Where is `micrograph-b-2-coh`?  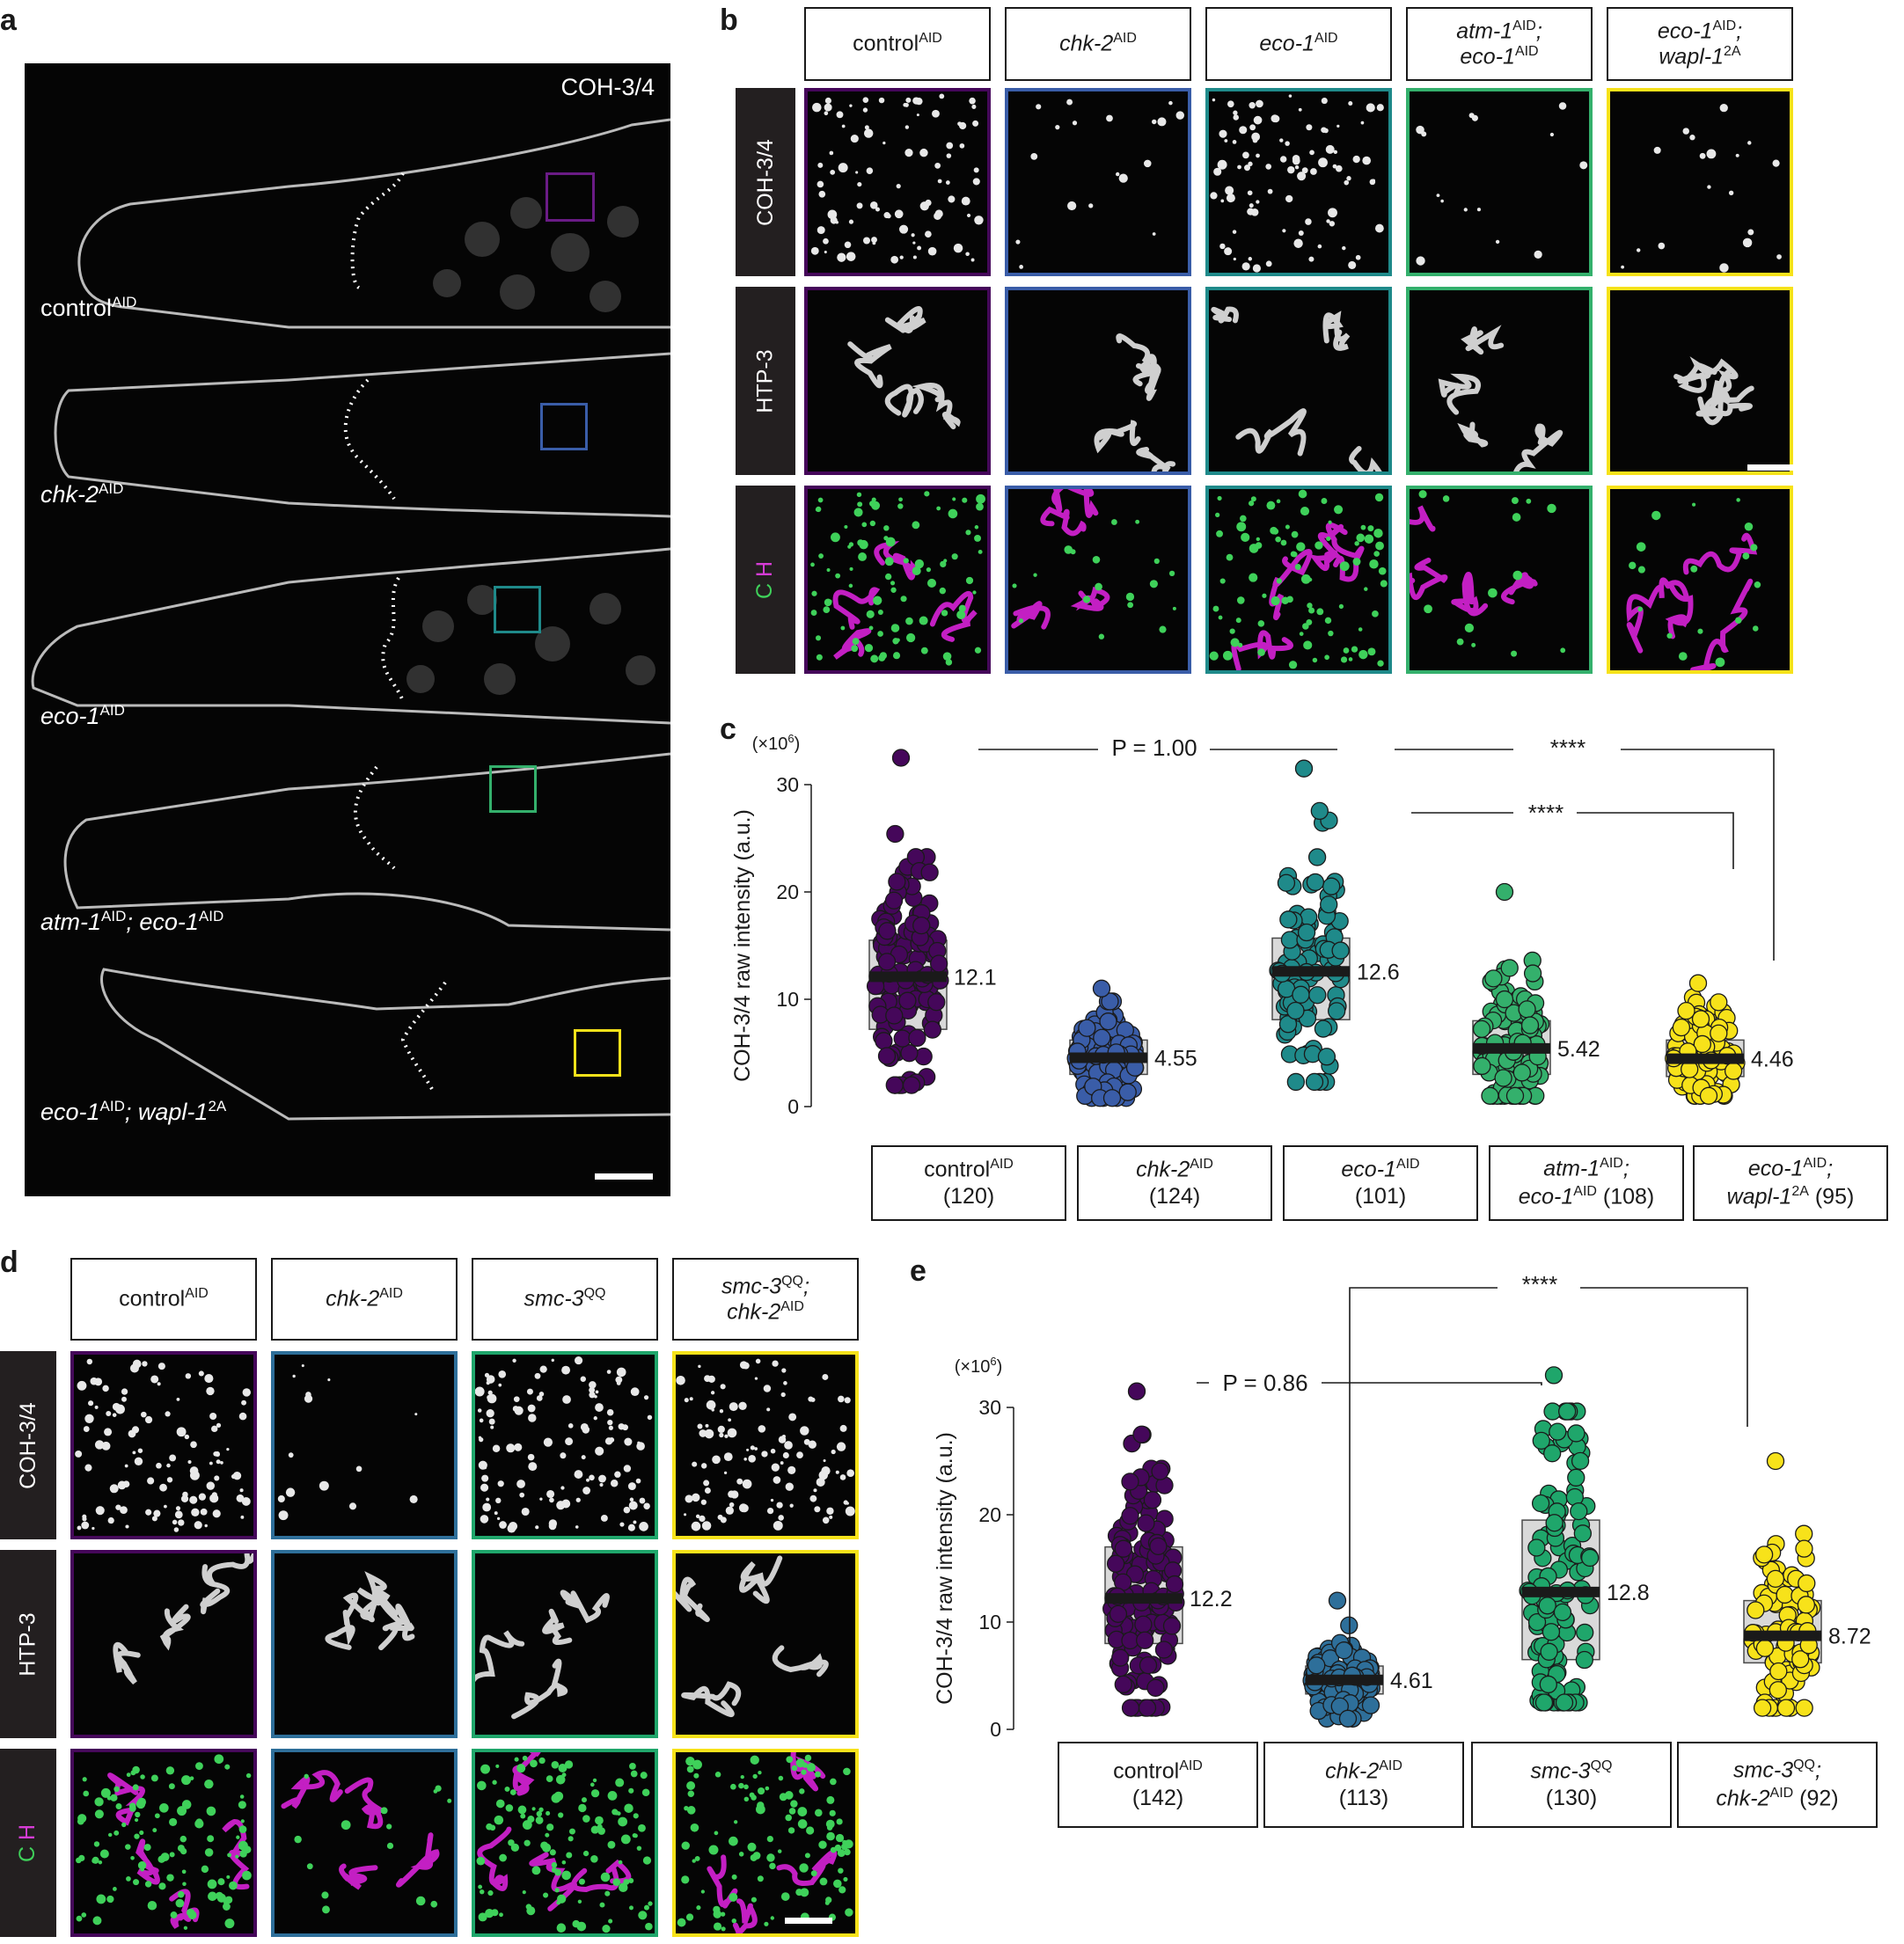
micrograph-b-2-coh is located at coordinates (1298, 182).